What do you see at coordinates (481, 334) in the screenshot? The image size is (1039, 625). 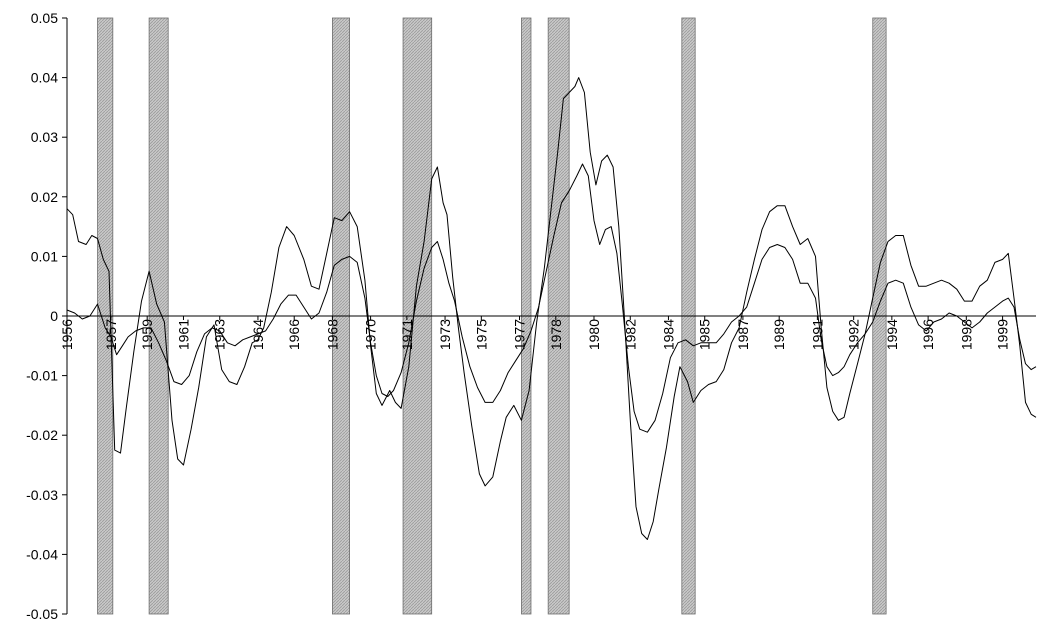 I see `x-tick-label: 1975` at bounding box center [481, 334].